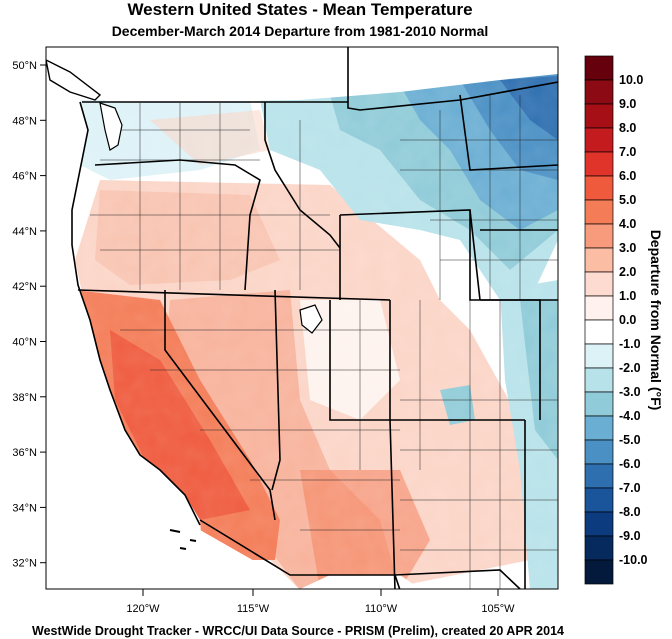 The height and width of the screenshot is (639, 672). I want to click on colorbar-label: 1.0, so click(627, 296).